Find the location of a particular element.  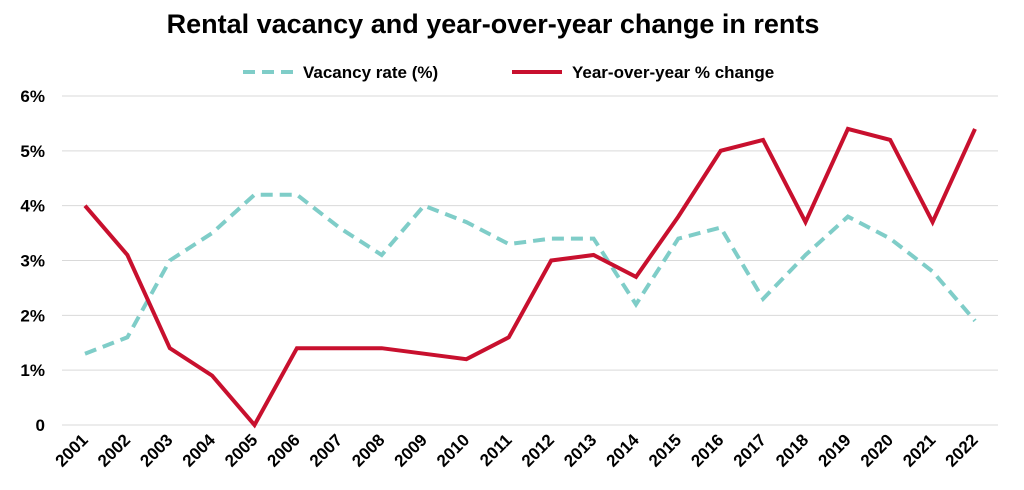

x-tick-label: 2015 is located at coordinates (665, 450).